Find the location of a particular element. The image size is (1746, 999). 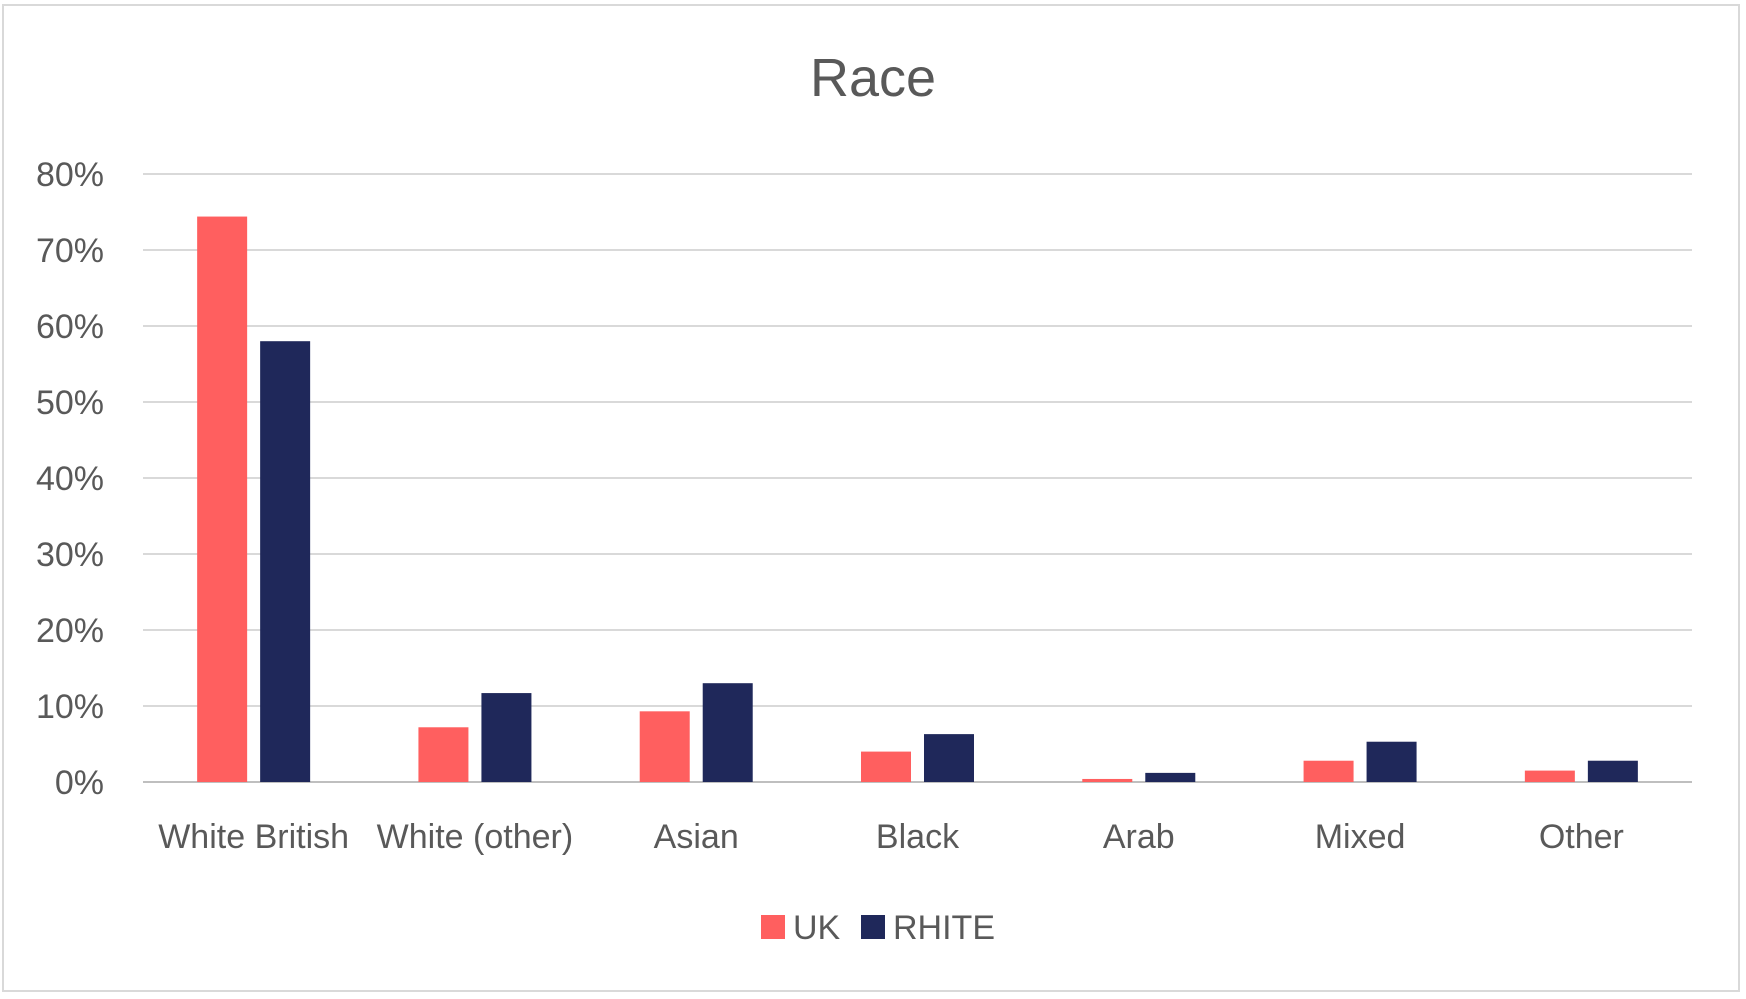

bar-uk-white-british is located at coordinates (222, 499).